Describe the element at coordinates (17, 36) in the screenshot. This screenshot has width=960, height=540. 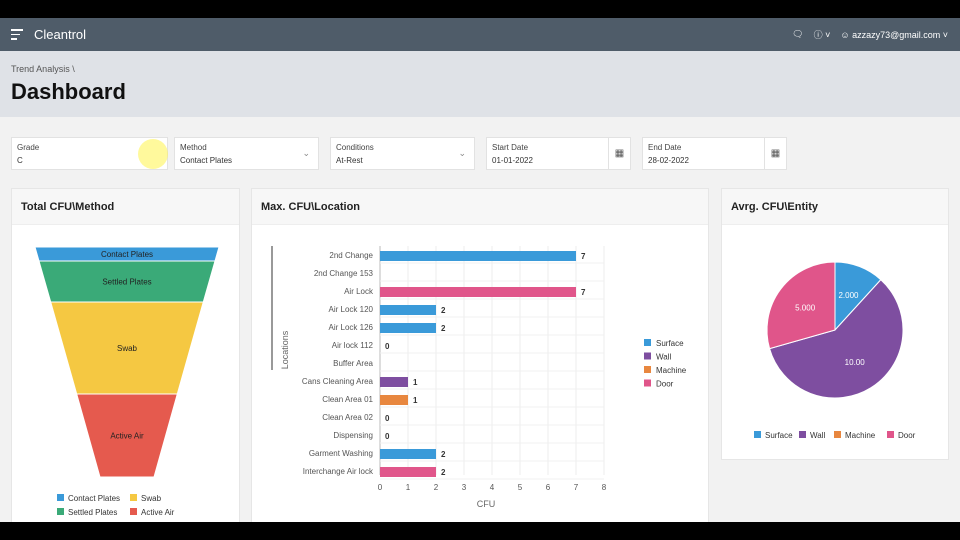
I see `menu-icon` at that location.